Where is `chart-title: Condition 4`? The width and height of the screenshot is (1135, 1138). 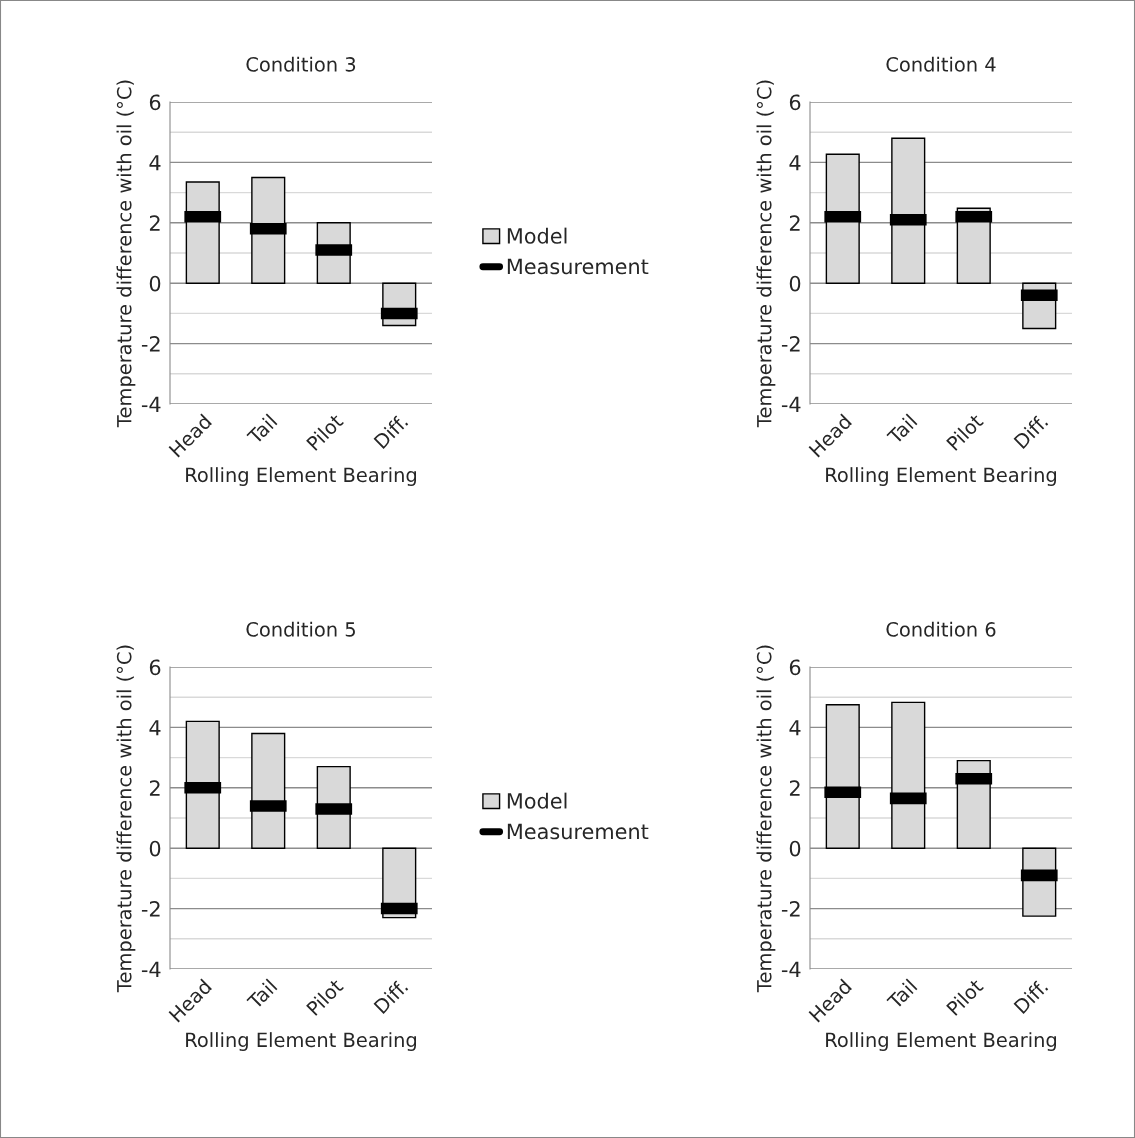 chart-title: Condition 4 is located at coordinates (941, 64).